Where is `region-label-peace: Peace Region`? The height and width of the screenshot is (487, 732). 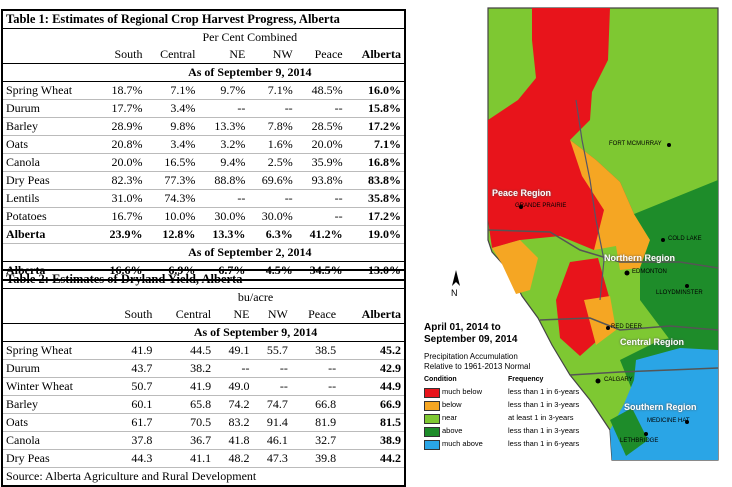 region-label-peace: Peace Region is located at coordinates (522, 193).